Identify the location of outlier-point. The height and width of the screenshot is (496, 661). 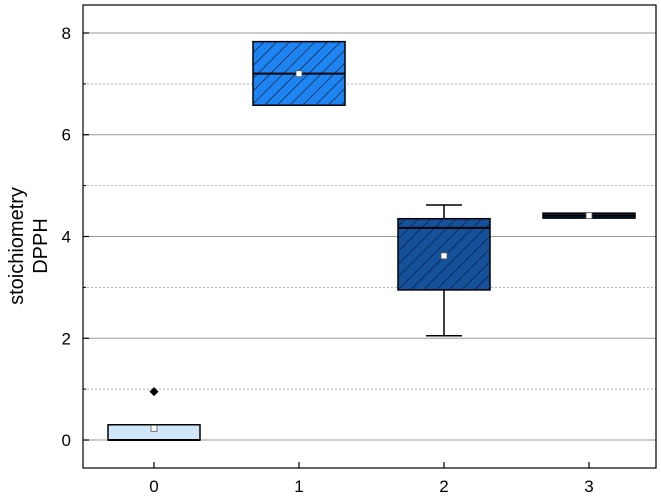
(154, 392).